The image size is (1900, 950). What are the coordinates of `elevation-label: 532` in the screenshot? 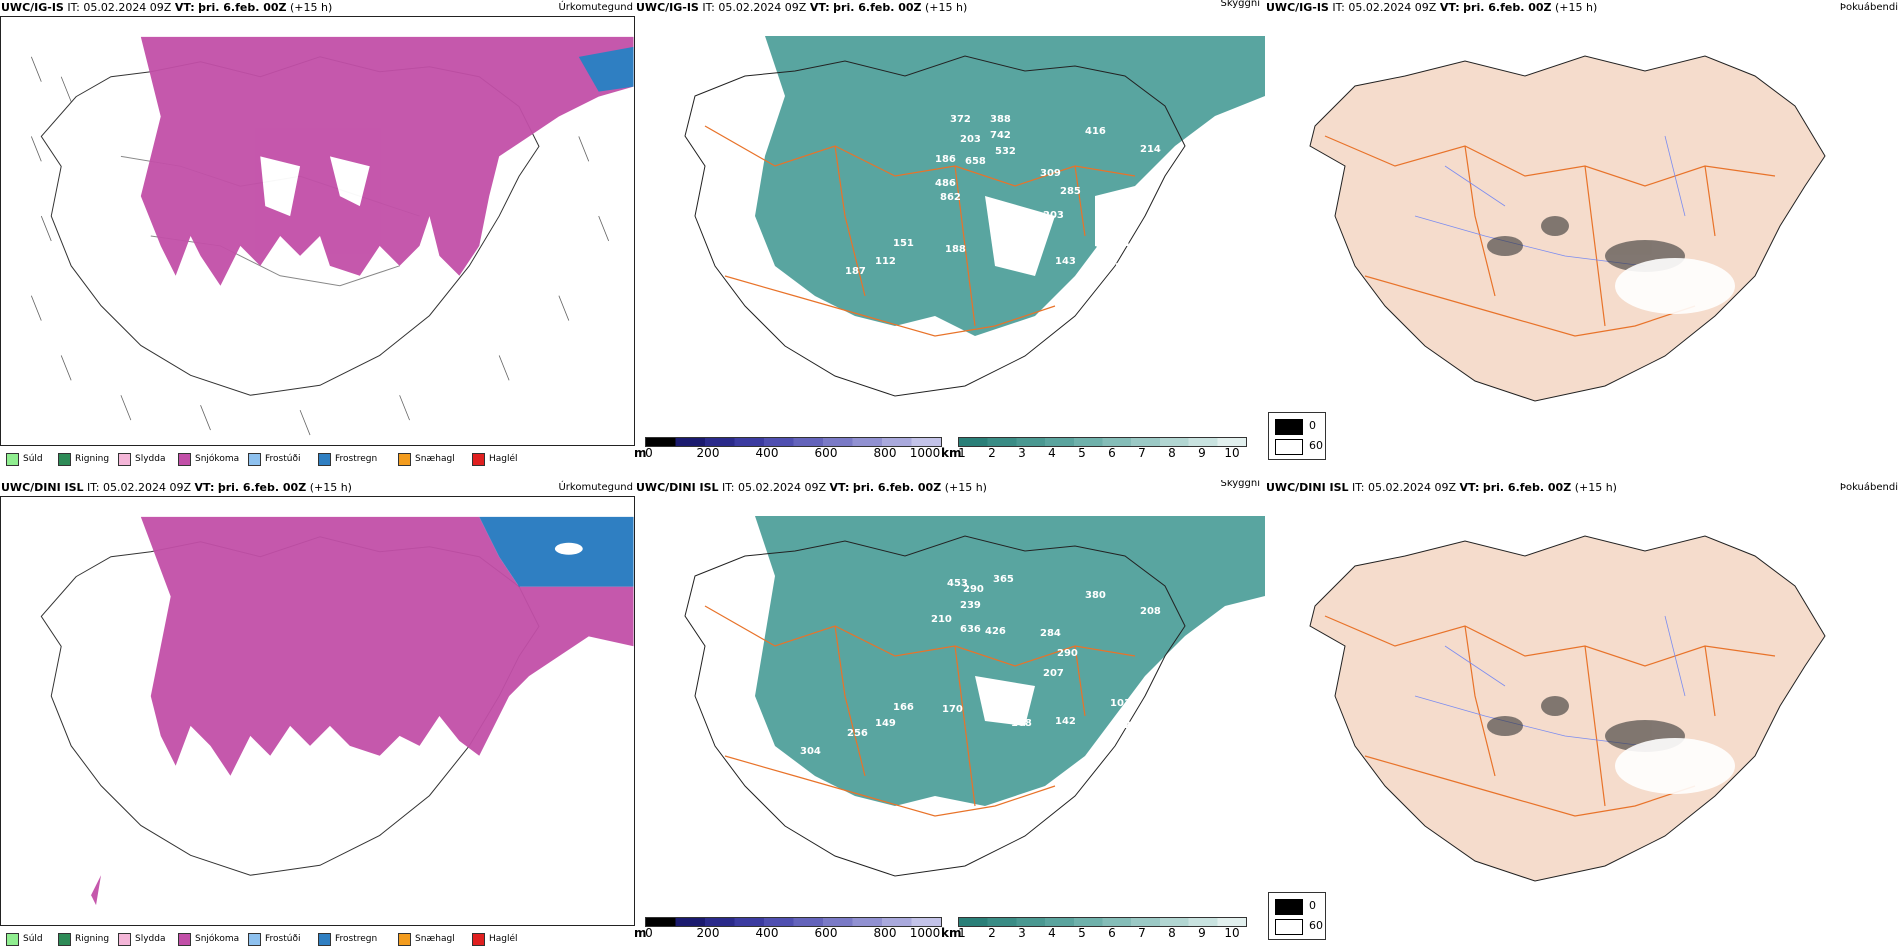 It's located at (1005, 151).